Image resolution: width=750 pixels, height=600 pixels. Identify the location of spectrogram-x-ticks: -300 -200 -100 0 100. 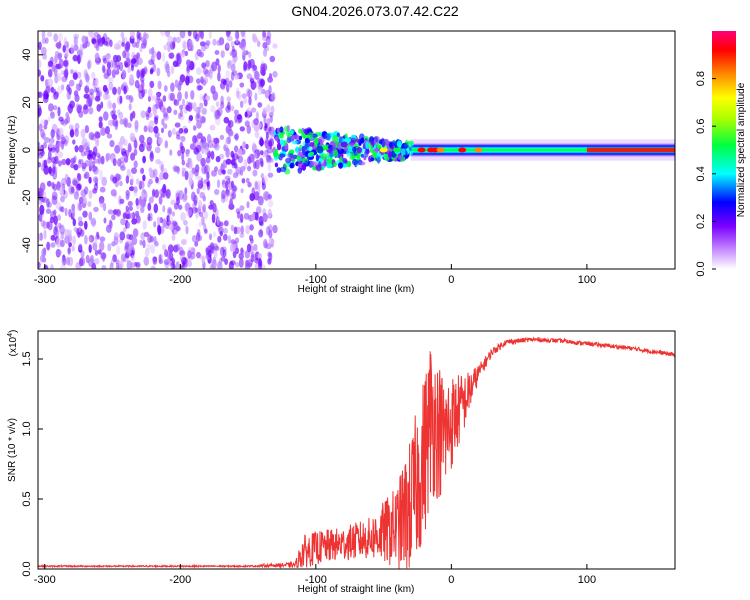
(315, 275).